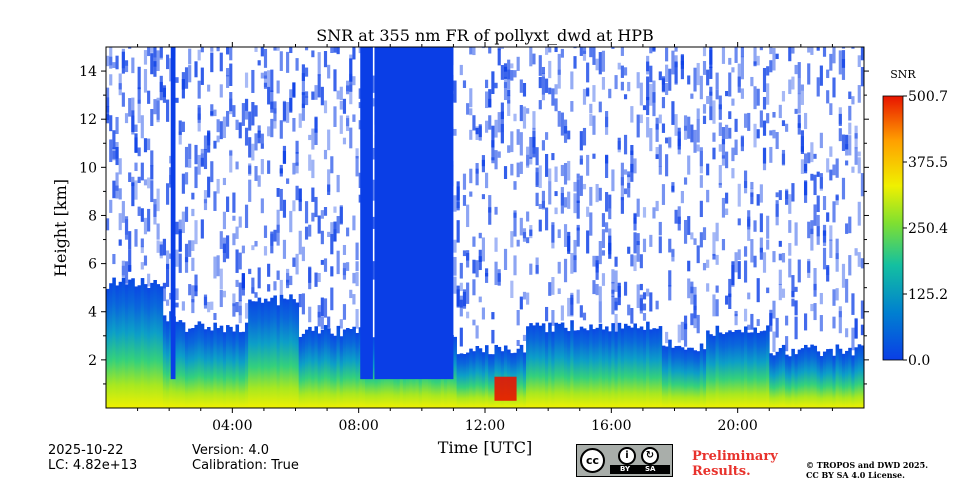 The image size is (960, 480). What do you see at coordinates (737, 426) in the screenshot?
I see `x-tick-label: 20:00` at bounding box center [737, 426].